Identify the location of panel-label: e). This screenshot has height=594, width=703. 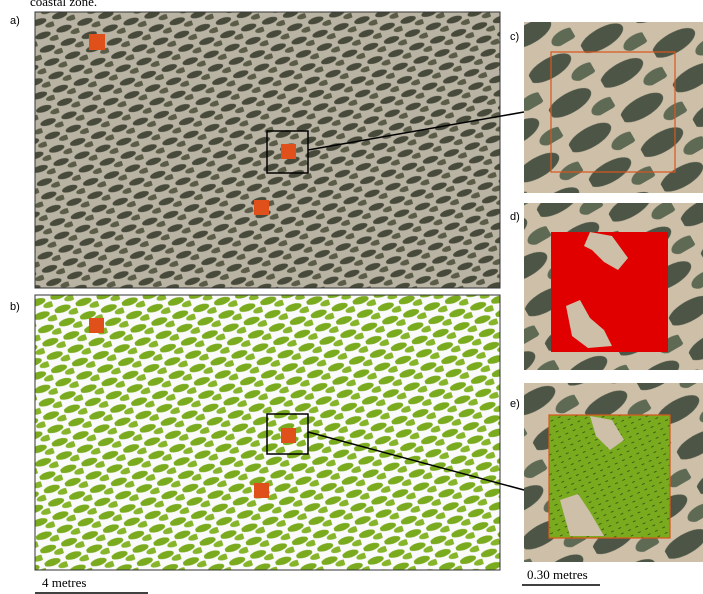
(515, 404).